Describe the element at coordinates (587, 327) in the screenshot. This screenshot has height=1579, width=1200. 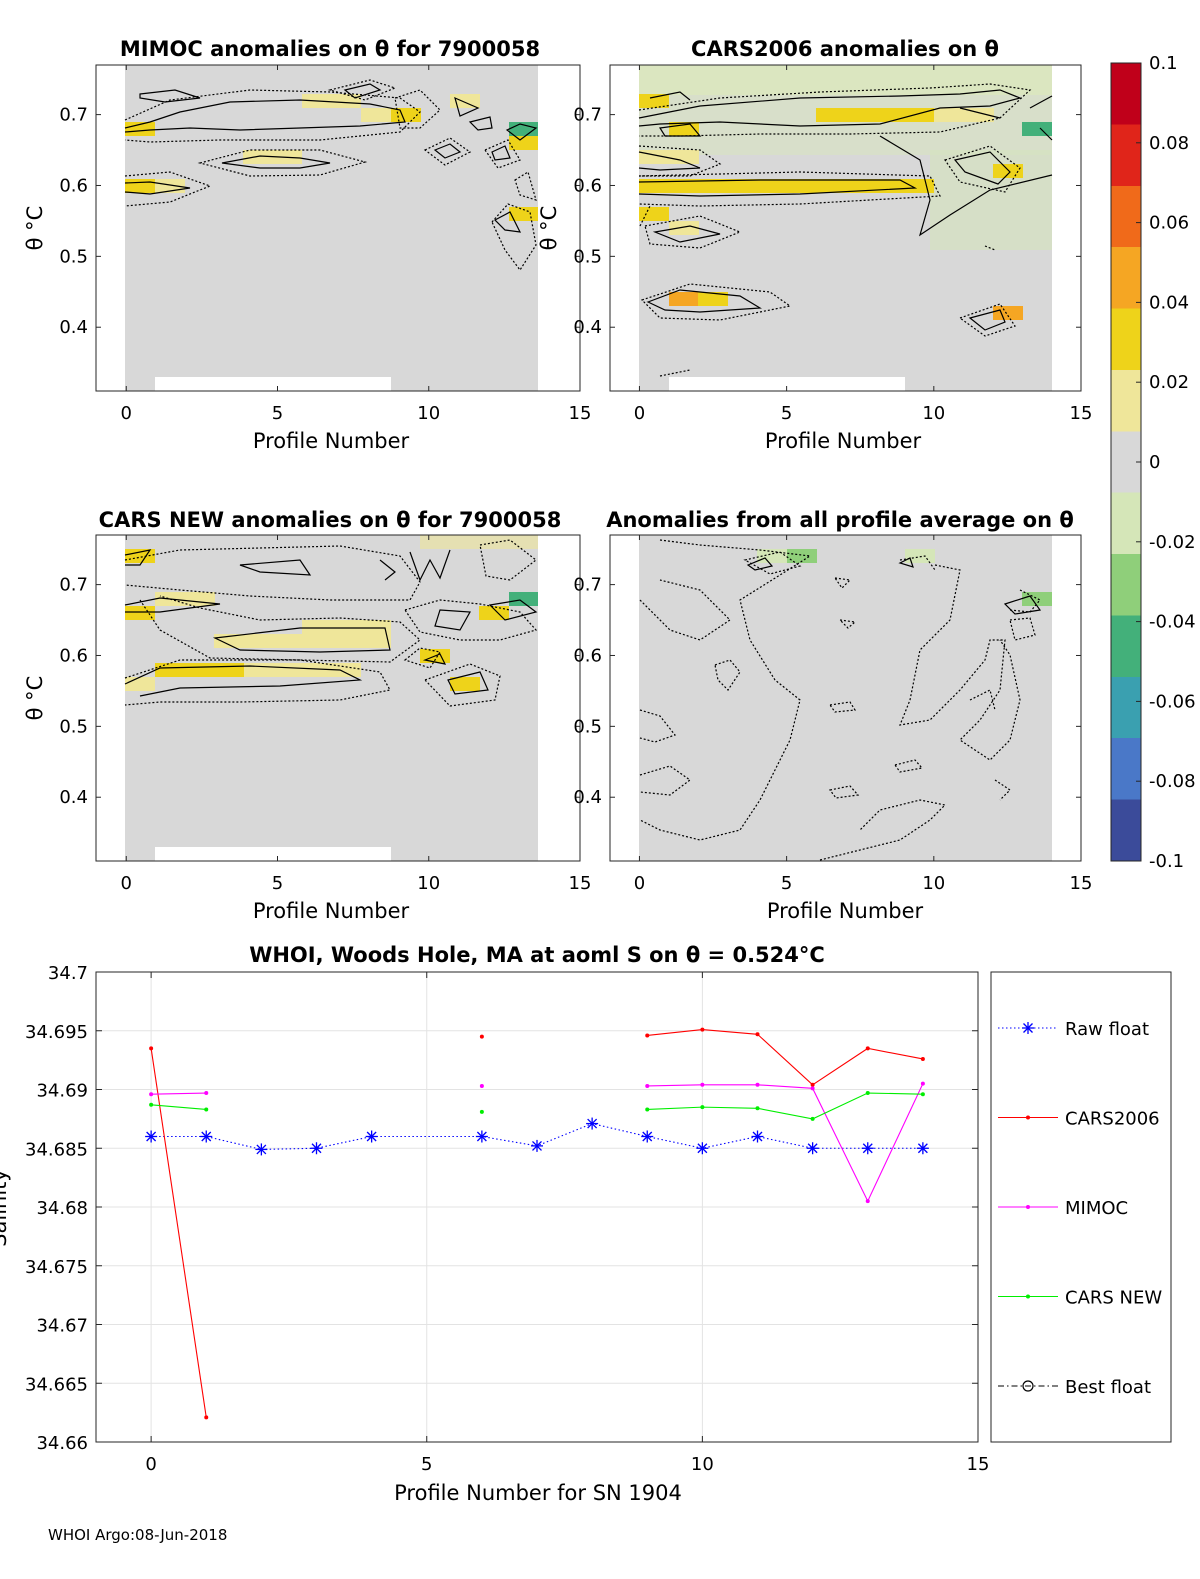
I see `y-tick-label: 0.4` at that location.